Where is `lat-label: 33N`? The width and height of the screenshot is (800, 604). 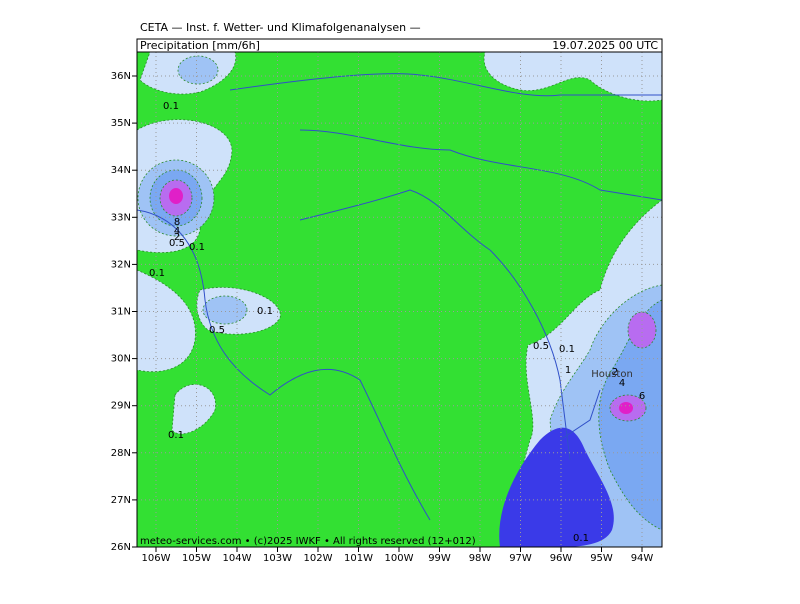
lat-label: 33N is located at coordinates (121, 217).